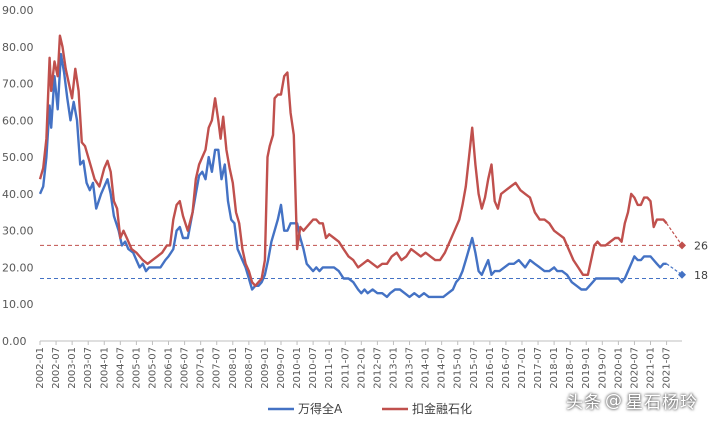 The height and width of the screenshot is (423, 710). Describe the element at coordinates (201, 368) in the screenshot. I see `x-tick-label: 2007-01` at that location.